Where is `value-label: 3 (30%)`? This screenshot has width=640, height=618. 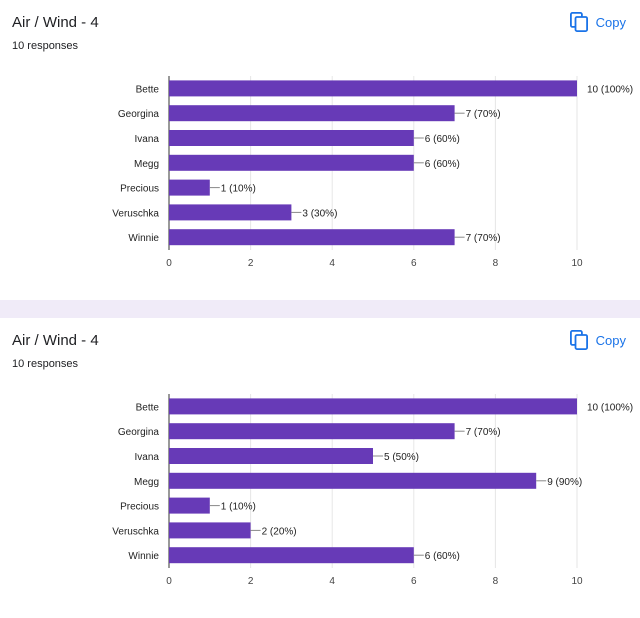
value-label: 3 (30%) is located at coordinates (319, 213).